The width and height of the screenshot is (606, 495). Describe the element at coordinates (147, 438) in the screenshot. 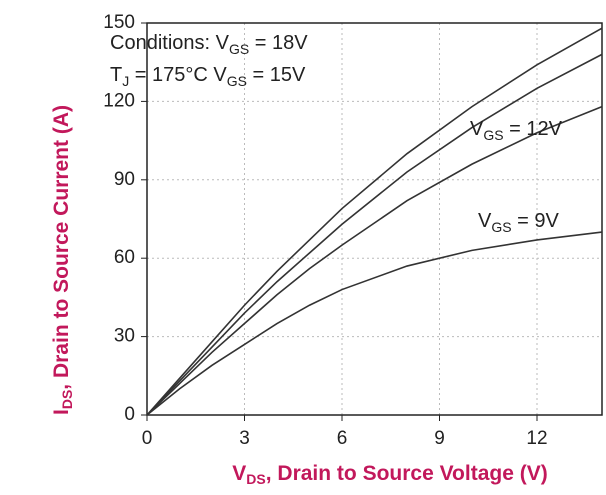

I see `x-tick-label: 0` at that location.